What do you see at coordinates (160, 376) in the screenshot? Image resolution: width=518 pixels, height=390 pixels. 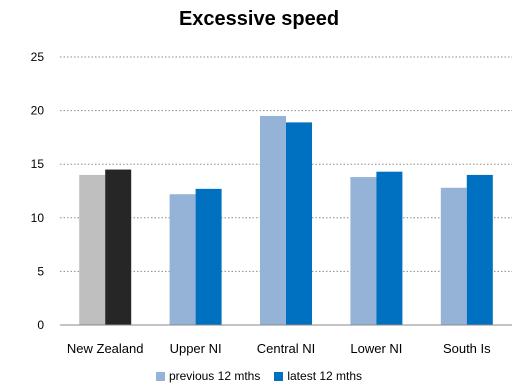 I see `legend-swatch-previous` at bounding box center [160, 376].